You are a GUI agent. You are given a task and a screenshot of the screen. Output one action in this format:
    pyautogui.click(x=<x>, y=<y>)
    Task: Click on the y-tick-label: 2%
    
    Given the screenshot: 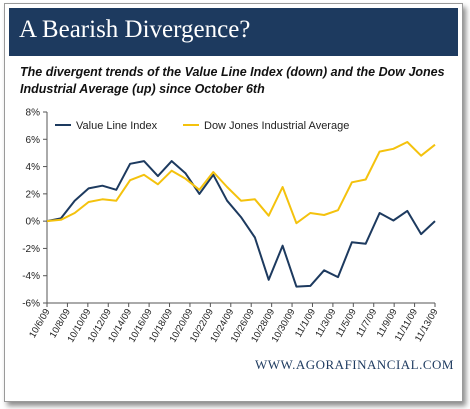 What is the action you would take?
    pyautogui.click(x=33, y=194)
    